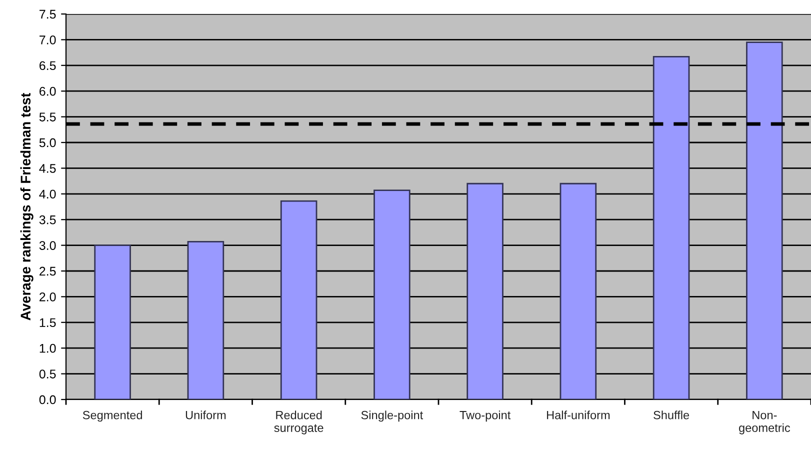 This screenshot has height=449, width=811. What do you see at coordinates (48, 348) in the screenshot?
I see `y-tick-label: 1.0` at bounding box center [48, 348].